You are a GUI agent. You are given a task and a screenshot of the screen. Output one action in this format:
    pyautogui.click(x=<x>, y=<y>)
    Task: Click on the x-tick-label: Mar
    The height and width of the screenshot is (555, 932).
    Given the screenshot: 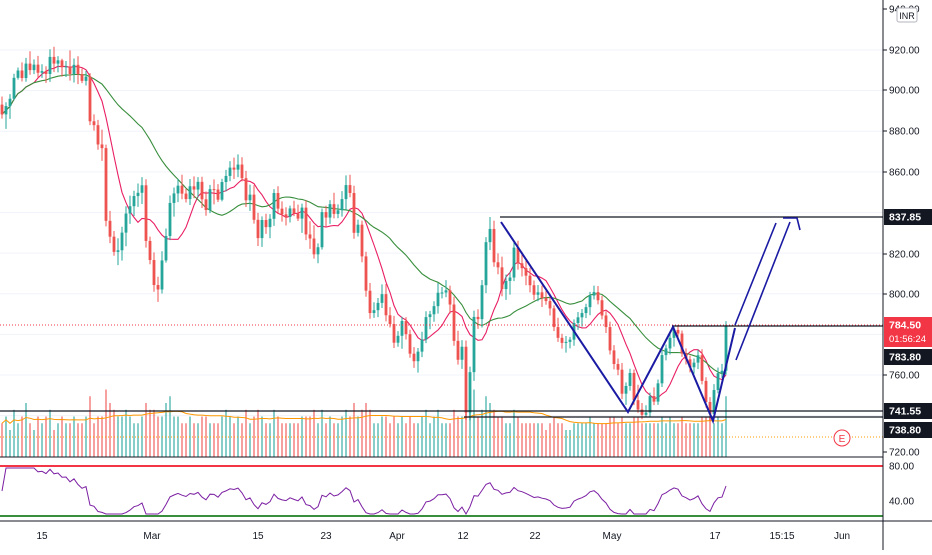 What is the action you would take?
    pyautogui.click(x=152, y=536)
    